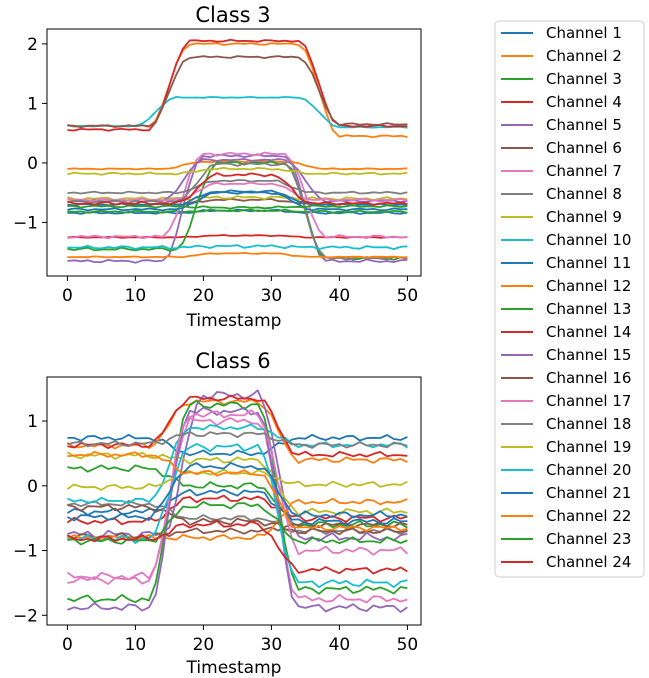 This screenshot has width=649, height=678. What do you see at coordinates (588, 516) in the screenshot?
I see `legend-label: Channel 22` at bounding box center [588, 516].